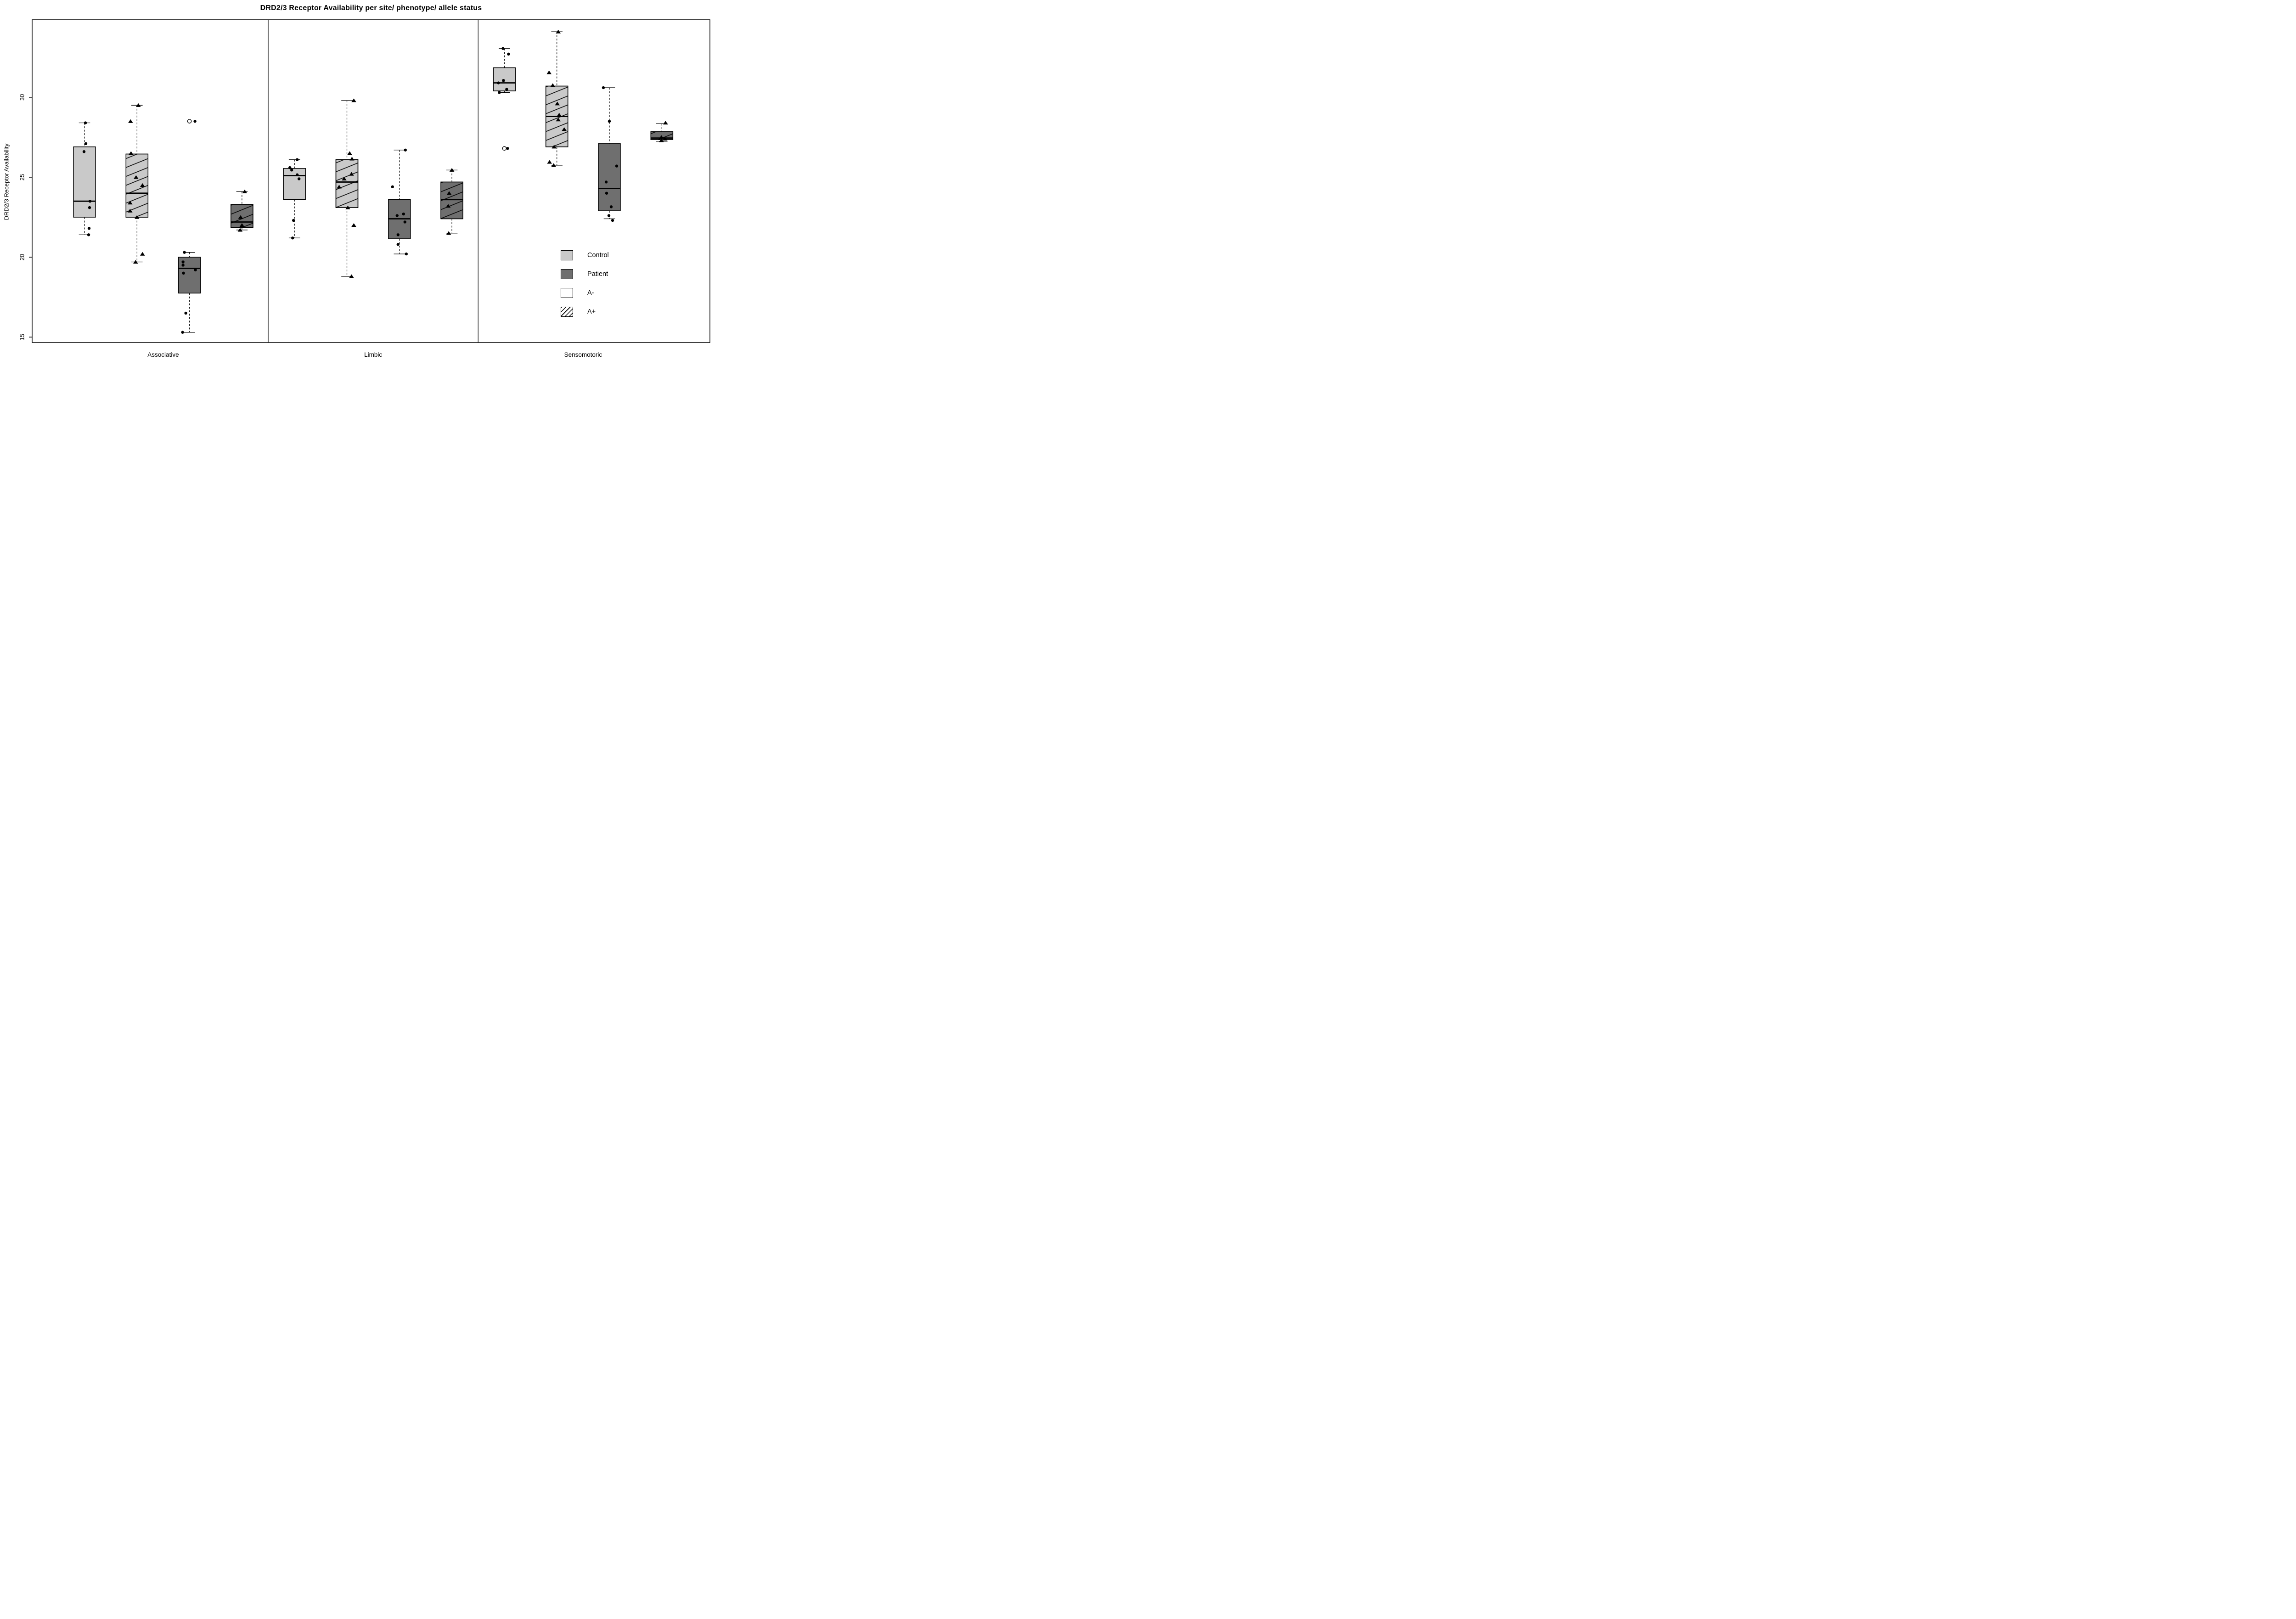 The height and width of the screenshot is (1619, 2296). What do you see at coordinates (609, 154) in the screenshot?
I see `box-sensomotoric-patient-a-minus` at bounding box center [609, 154].